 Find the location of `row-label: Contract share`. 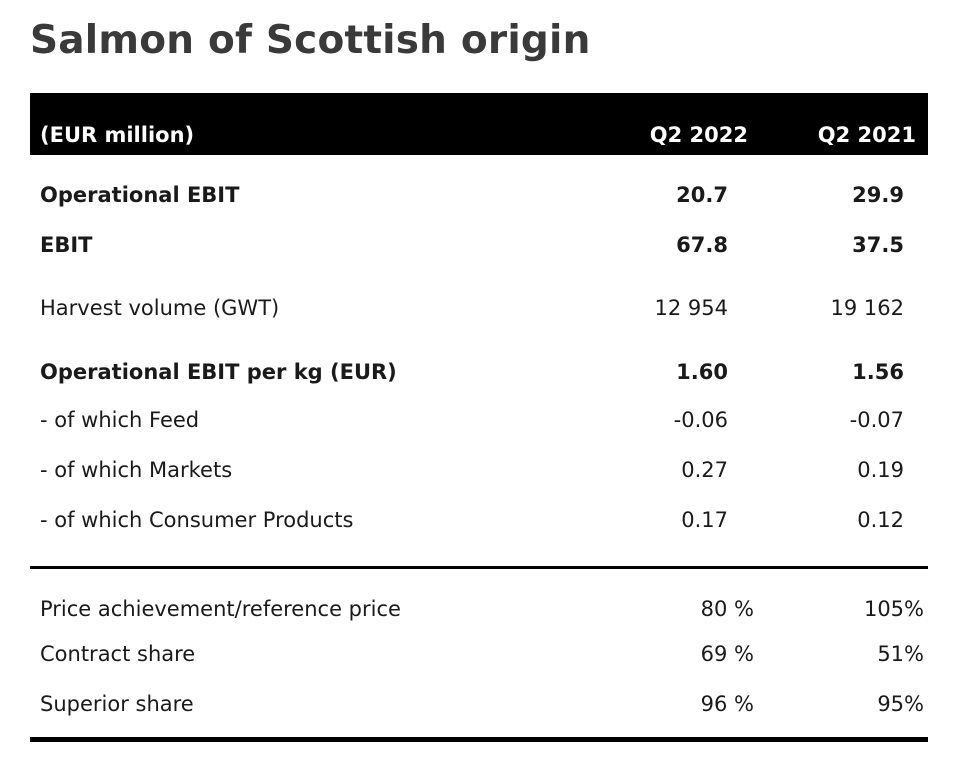

row-label: Contract share is located at coordinates (117, 654).